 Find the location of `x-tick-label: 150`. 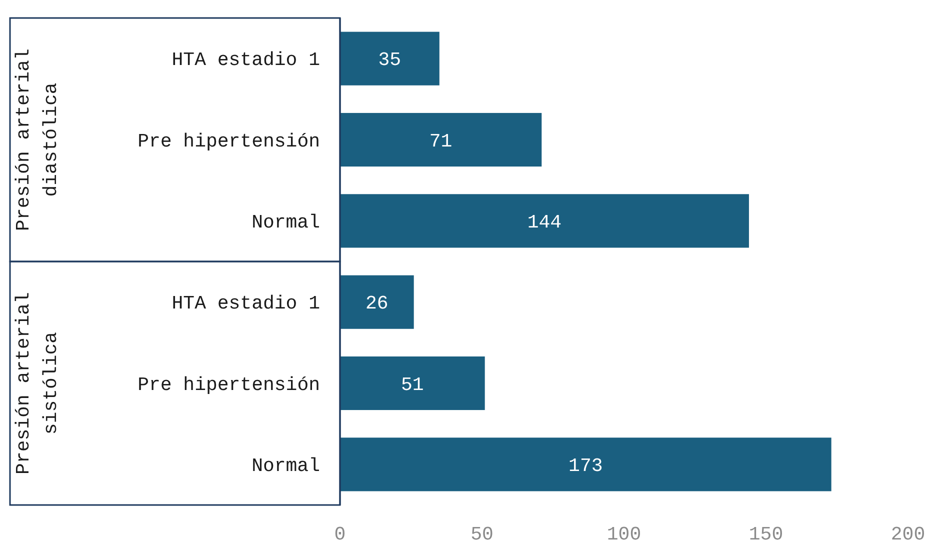

x-tick-label: 150 is located at coordinates (766, 533).